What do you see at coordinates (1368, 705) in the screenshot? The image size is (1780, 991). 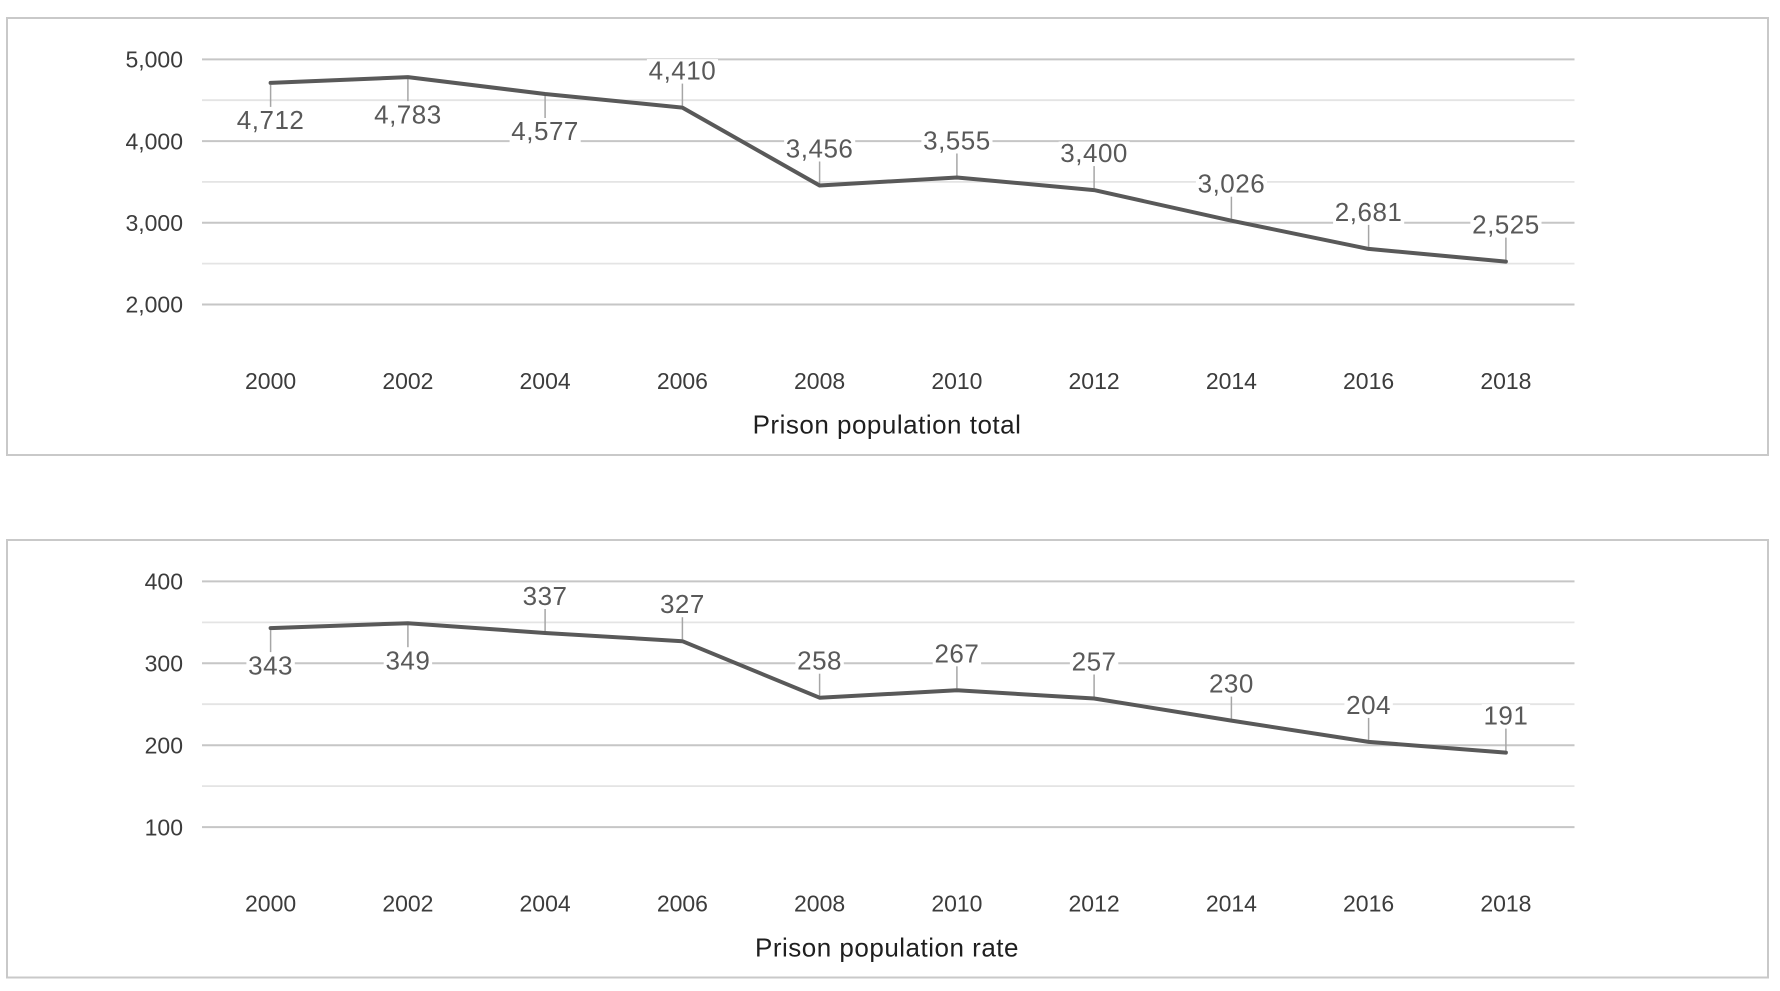 I see `svg-text: 204` at bounding box center [1368, 705].